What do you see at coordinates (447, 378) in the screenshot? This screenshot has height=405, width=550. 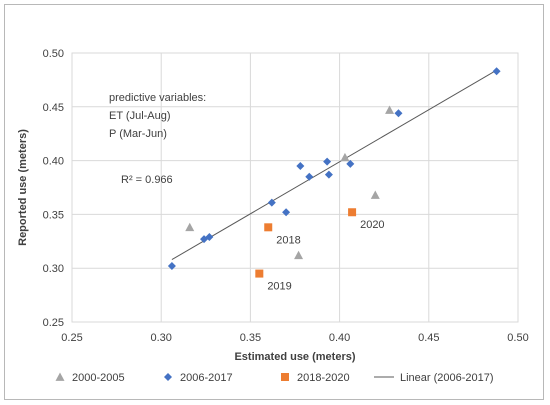 I see `legend-label: Linear (2006-2017)` at bounding box center [447, 378].